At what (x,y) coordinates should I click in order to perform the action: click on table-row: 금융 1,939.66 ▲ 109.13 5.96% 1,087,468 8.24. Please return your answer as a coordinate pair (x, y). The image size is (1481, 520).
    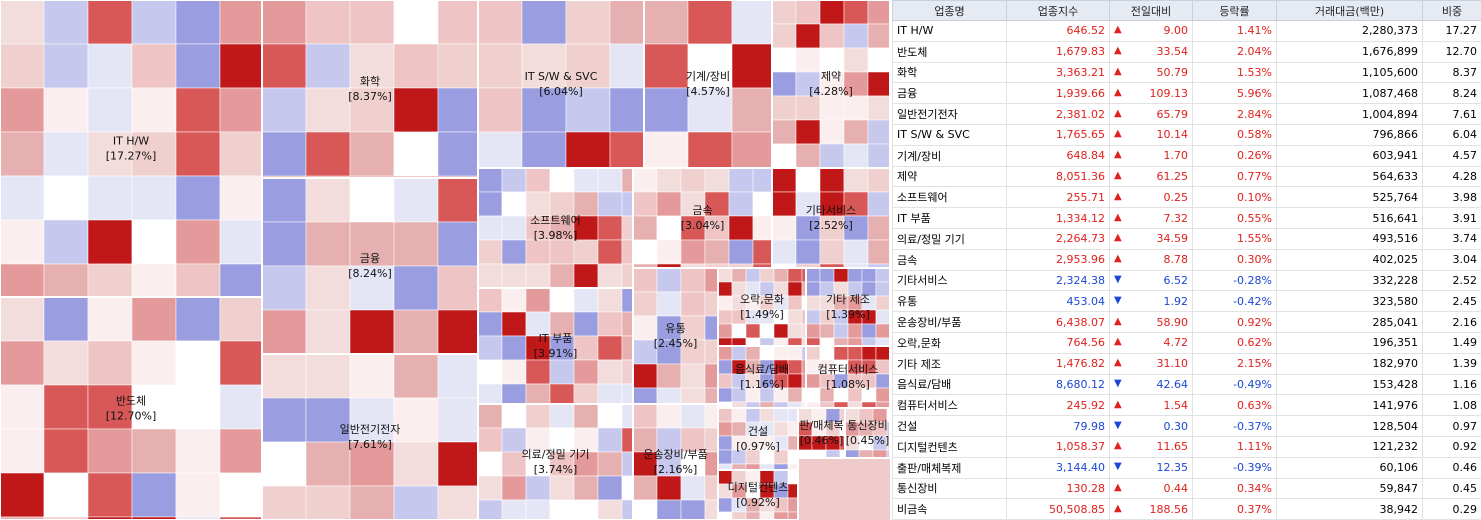
    Looking at the image, I should click on (1186, 93).